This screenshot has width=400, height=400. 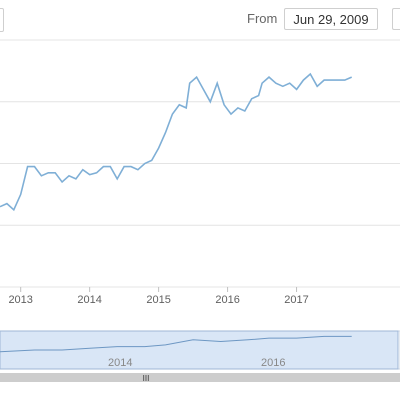 What do you see at coordinates (89, 300) in the screenshot?
I see `x-tick-label-2014: 2014` at bounding box center [89, 300].